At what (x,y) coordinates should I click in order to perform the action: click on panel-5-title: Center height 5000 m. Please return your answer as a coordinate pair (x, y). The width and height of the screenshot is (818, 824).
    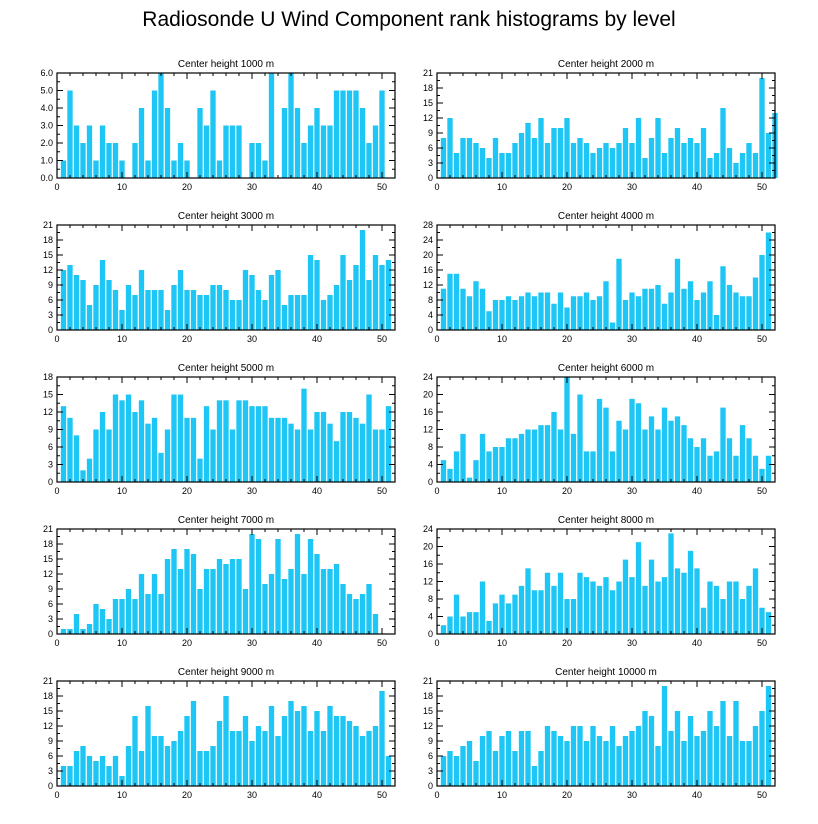
    Looking at the image, I should click on (226, 368).